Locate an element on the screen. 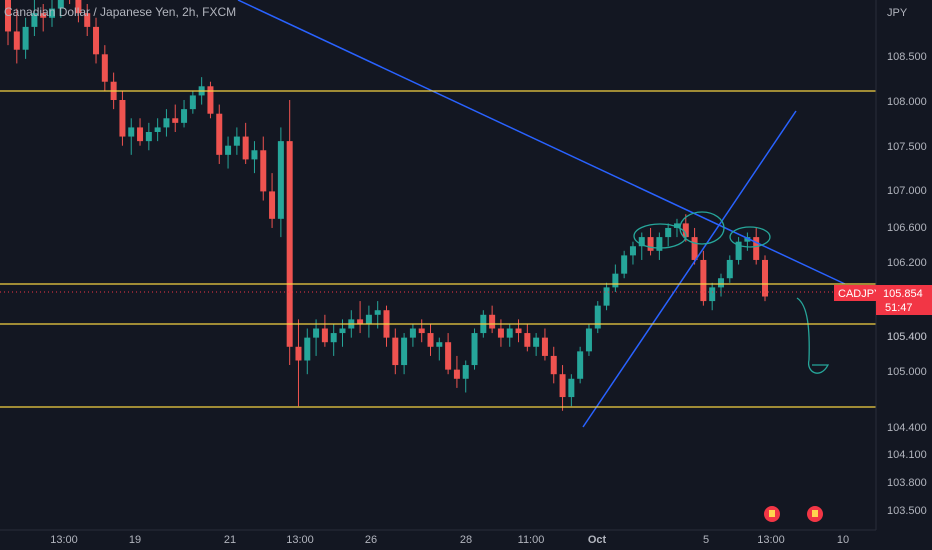 The height and width of the screenshot is (550, 932). time-tick-label: 10 is located at coordinates (843, 540).